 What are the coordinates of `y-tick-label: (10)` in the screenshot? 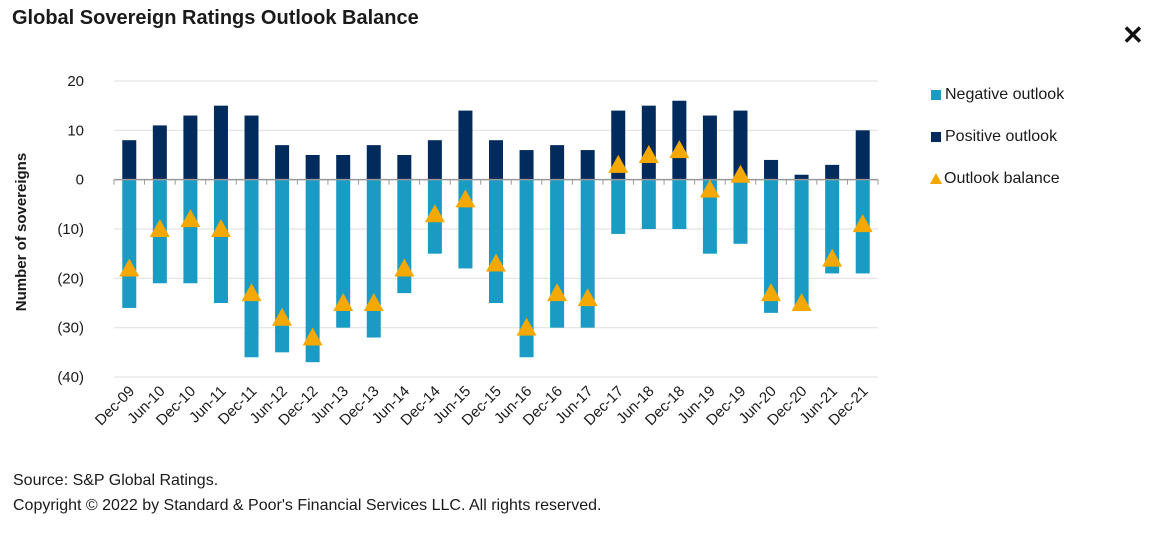 It's located at (70, 229).